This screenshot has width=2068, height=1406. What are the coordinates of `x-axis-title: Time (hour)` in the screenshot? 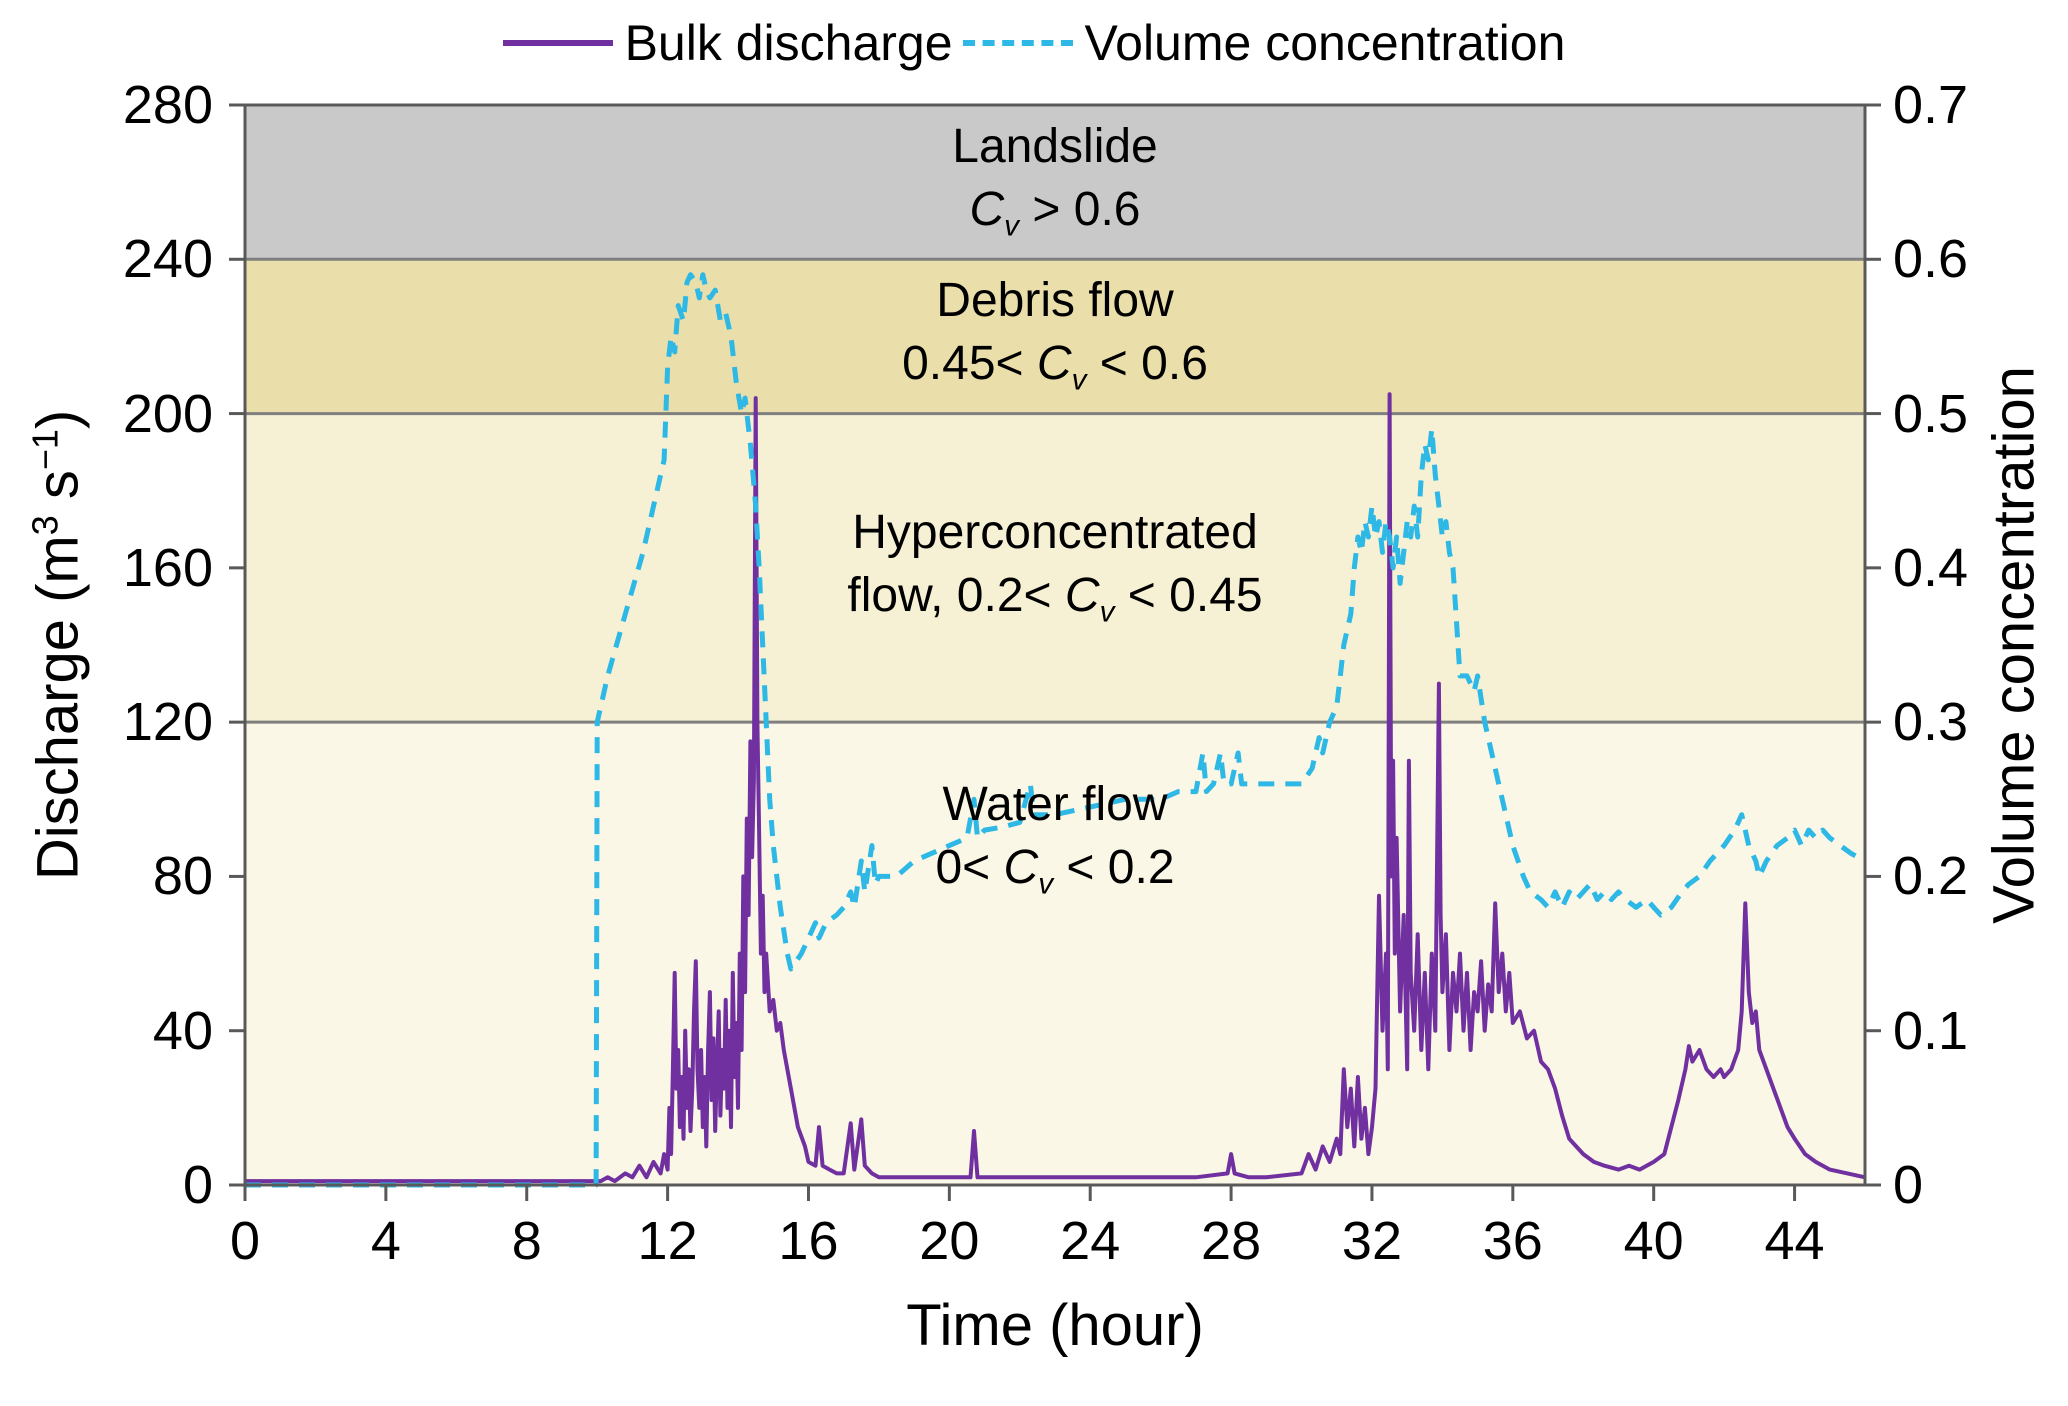 It's located at (1055, 1325).